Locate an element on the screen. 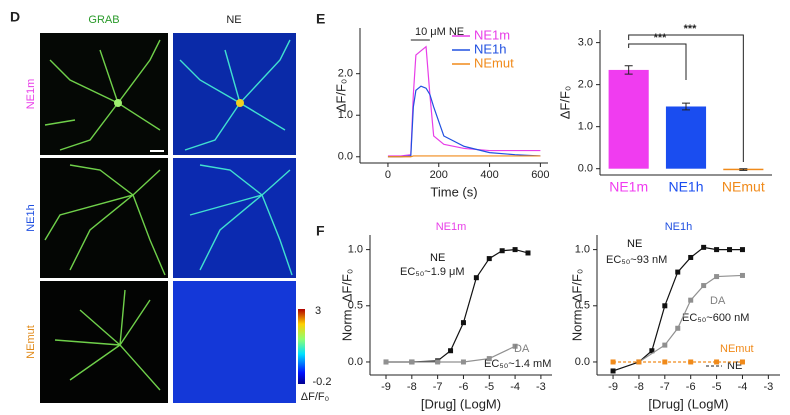  panel-label: D is located at coordinates (15, 17).